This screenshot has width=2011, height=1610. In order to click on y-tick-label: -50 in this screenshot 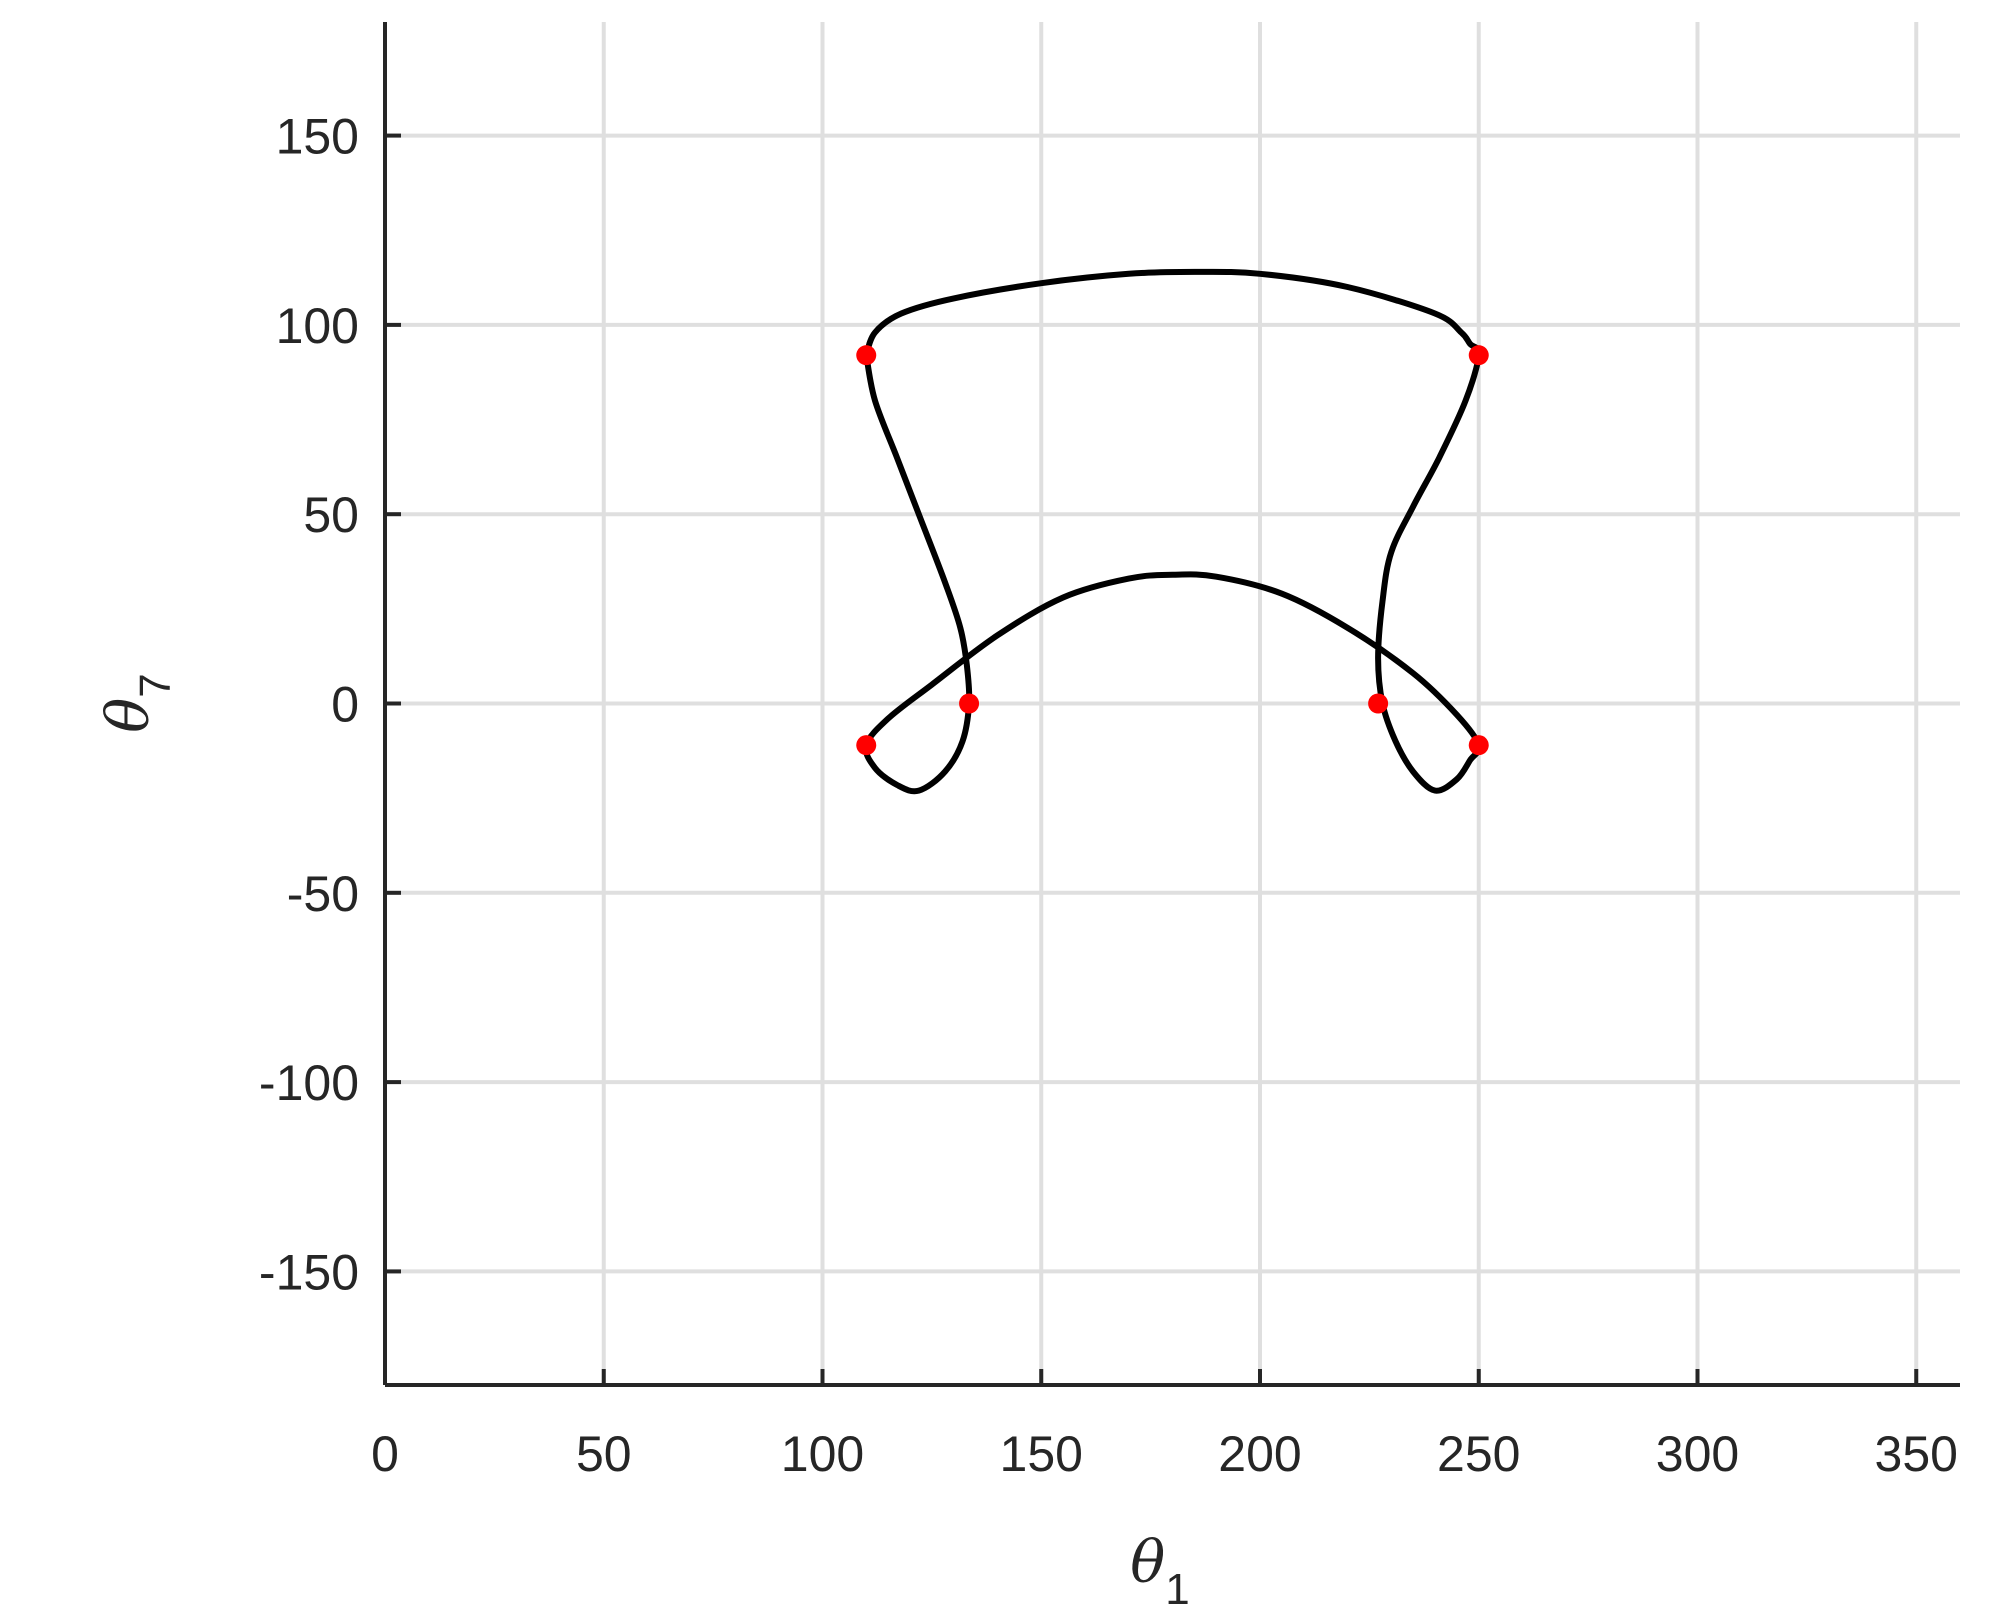, I will do `click(323, 894)`.